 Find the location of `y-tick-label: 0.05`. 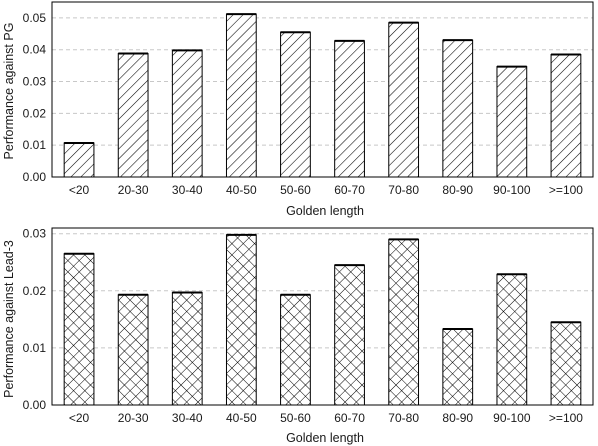

y-tick-label: 0.05 is located at coordinates (35, 18).